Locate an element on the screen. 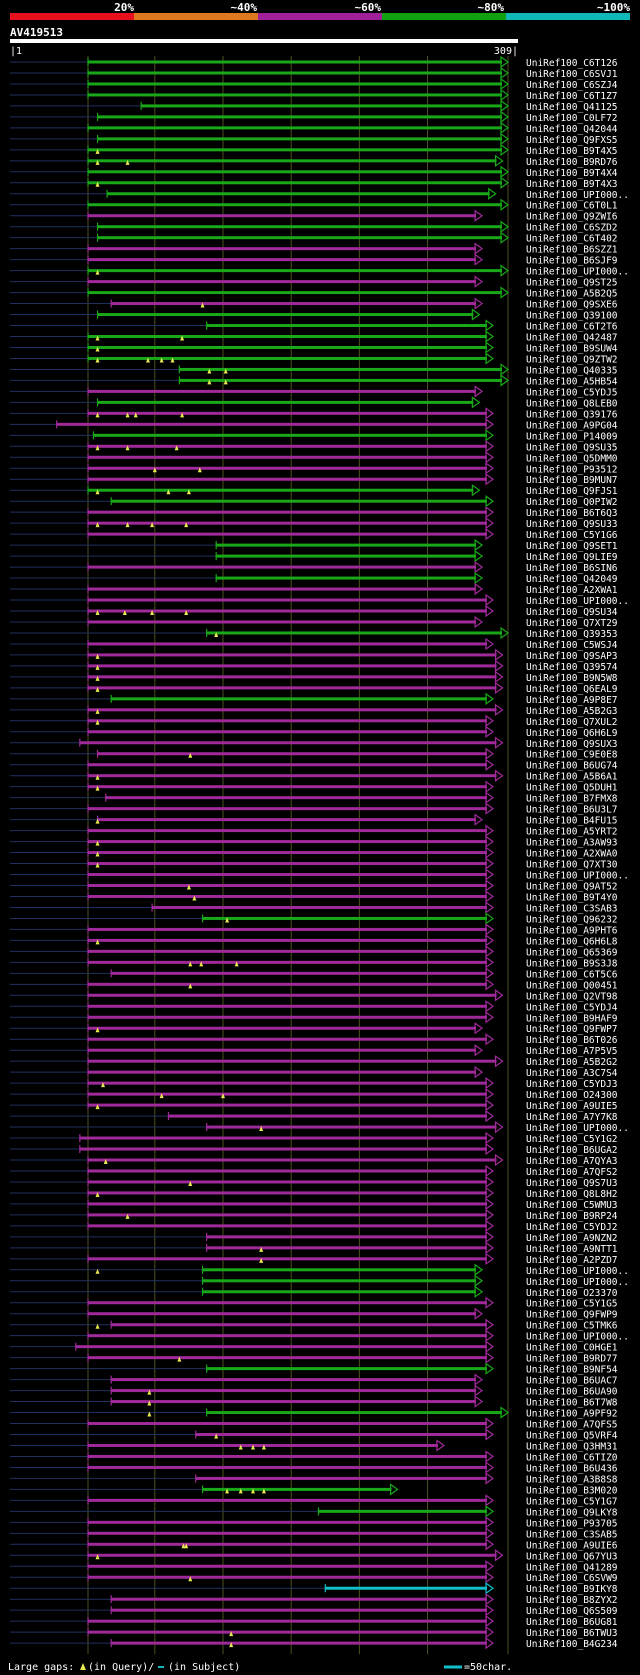  hit-row: UniRef100_C5YDJ3 is located at coordinates (314, 1083).